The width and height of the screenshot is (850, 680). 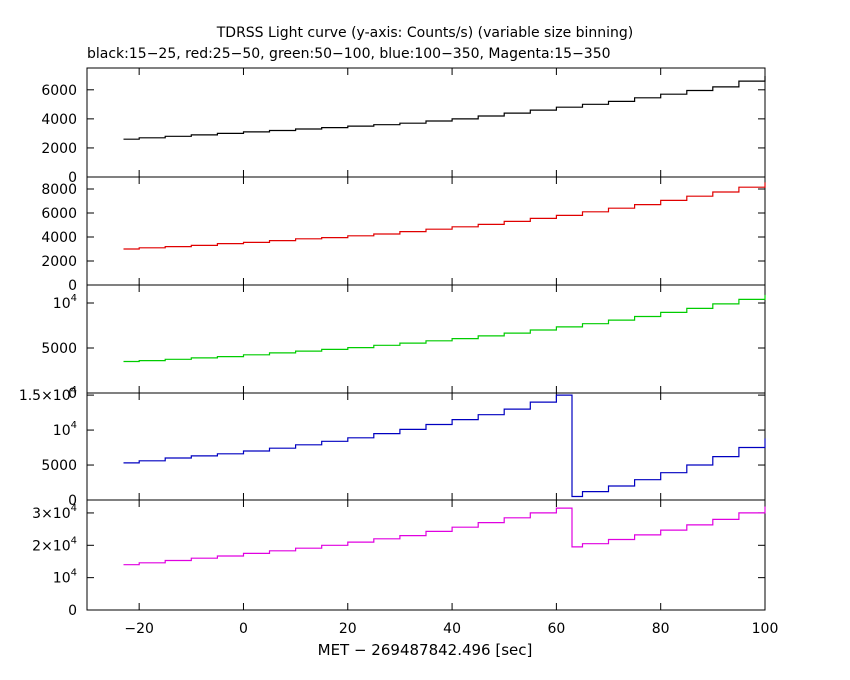 What do you see at coordinates (54, 544) in the screenshot?
I see `y-tick-label: 2×10⁴` at bounding box center [54, 544].